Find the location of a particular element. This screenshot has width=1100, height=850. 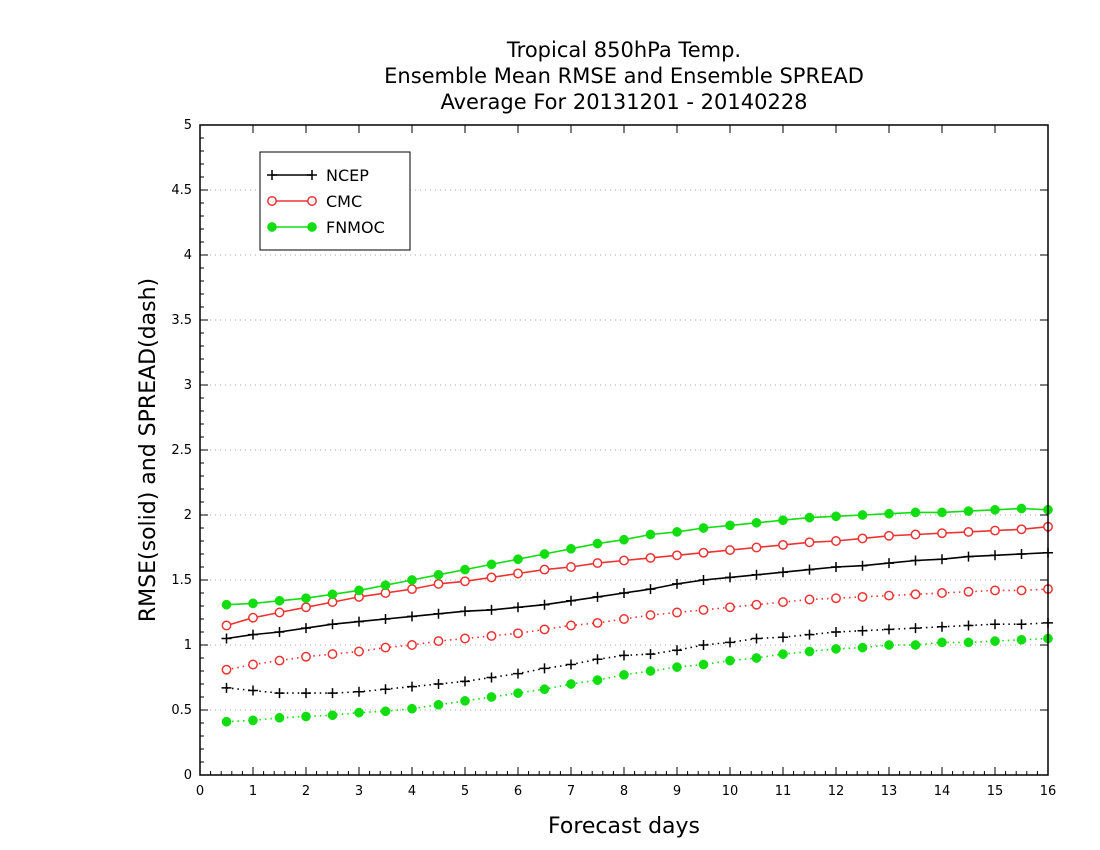

x-tick-label: 9 is located at coordinates (677, 791).